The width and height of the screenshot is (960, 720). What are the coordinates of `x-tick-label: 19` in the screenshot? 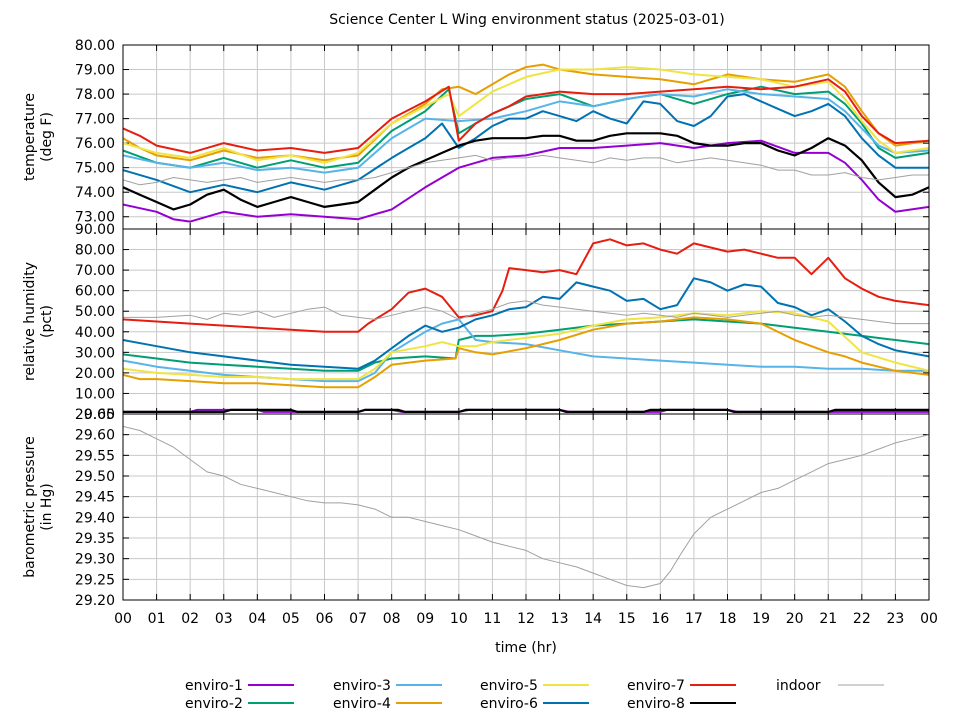 It's located at (761, 619).